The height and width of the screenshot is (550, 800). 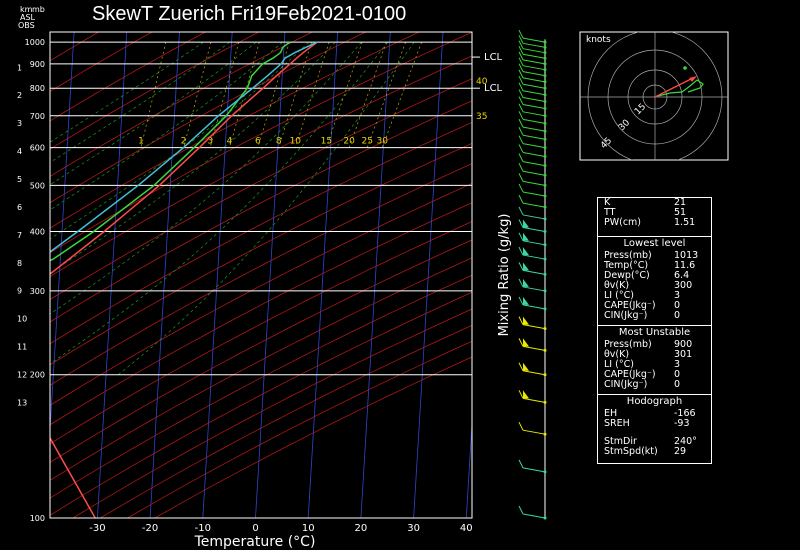 What do you see at coordinates (504, 275) in the screenshot?
I see `mixing-ratio-axis-label: Mixing Ratio (g/kg)` at bounding box center [504, 275].